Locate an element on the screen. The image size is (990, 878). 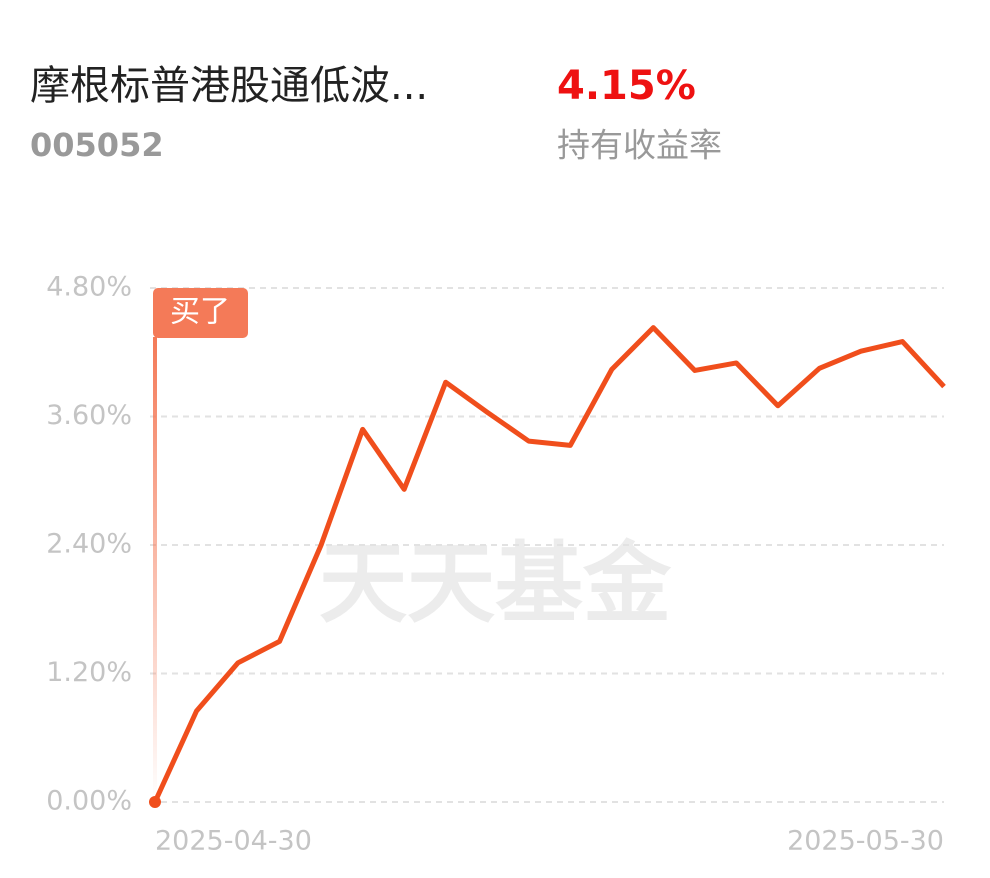
y-tick-label: 0.00% is located at coordinates (89, 801).